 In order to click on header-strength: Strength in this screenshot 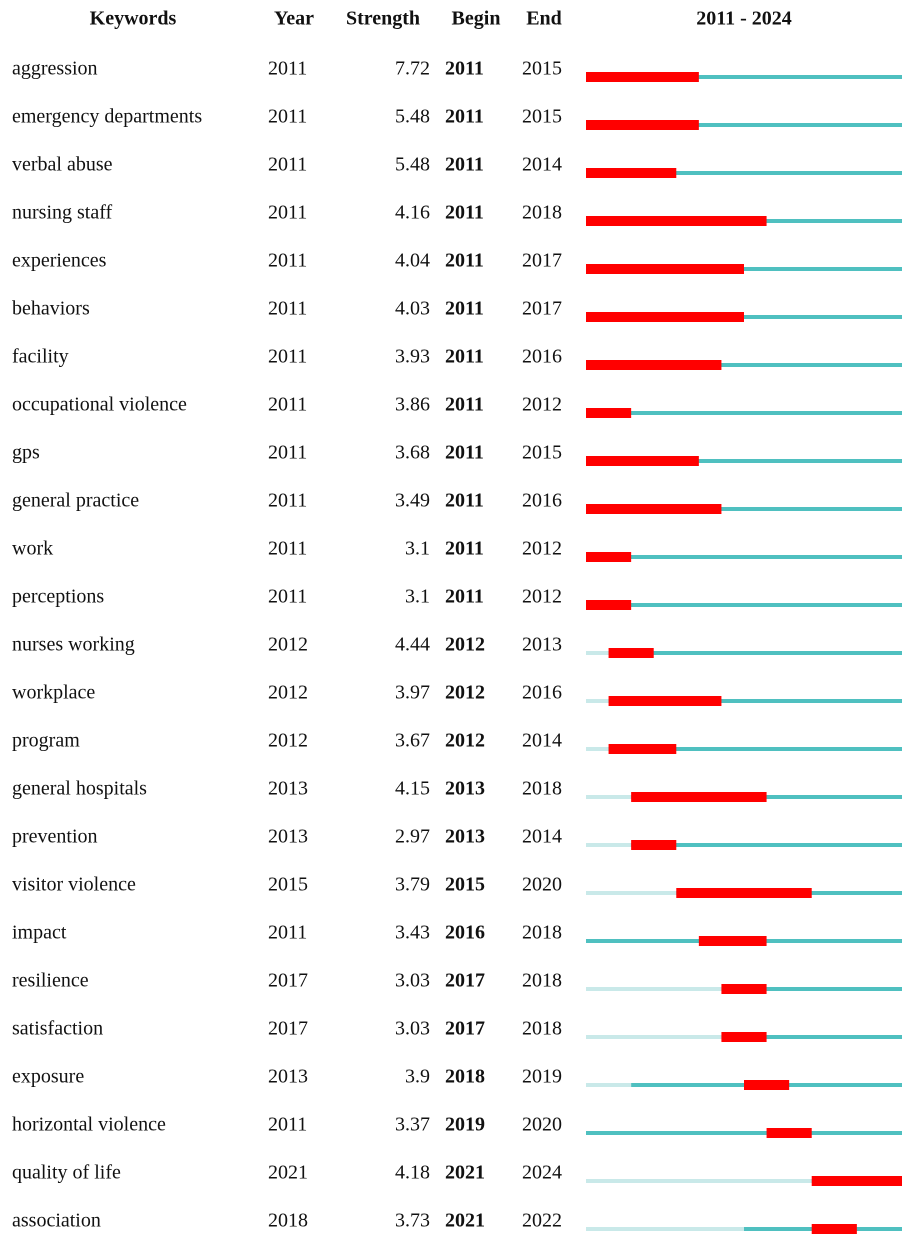, I will do `click(383, 19)`.